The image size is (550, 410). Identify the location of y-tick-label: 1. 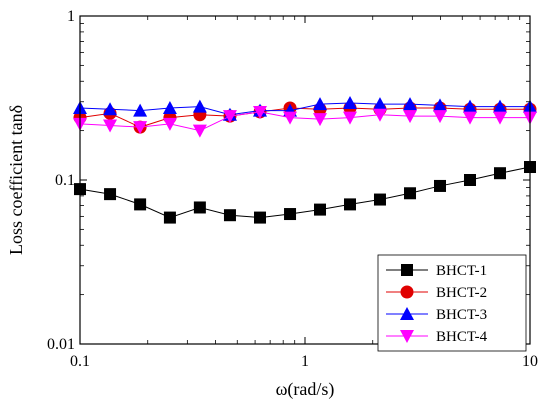
(71, 16).